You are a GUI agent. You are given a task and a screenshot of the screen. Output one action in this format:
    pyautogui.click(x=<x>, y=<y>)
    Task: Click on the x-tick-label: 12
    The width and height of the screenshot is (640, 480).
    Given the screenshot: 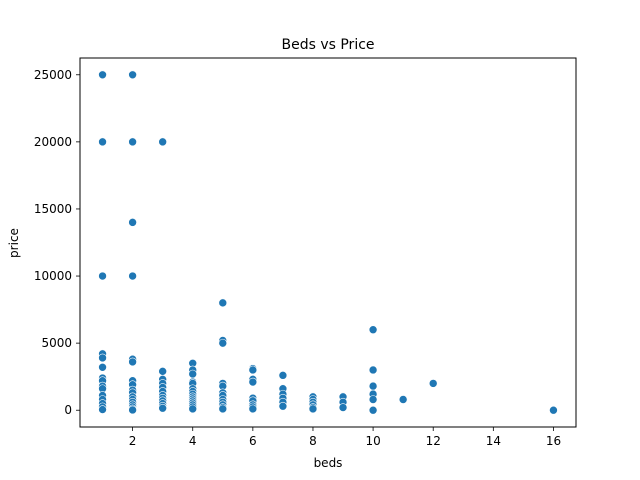 What is the action you would take?
    pyautogui.click(x=433, y=441)
    